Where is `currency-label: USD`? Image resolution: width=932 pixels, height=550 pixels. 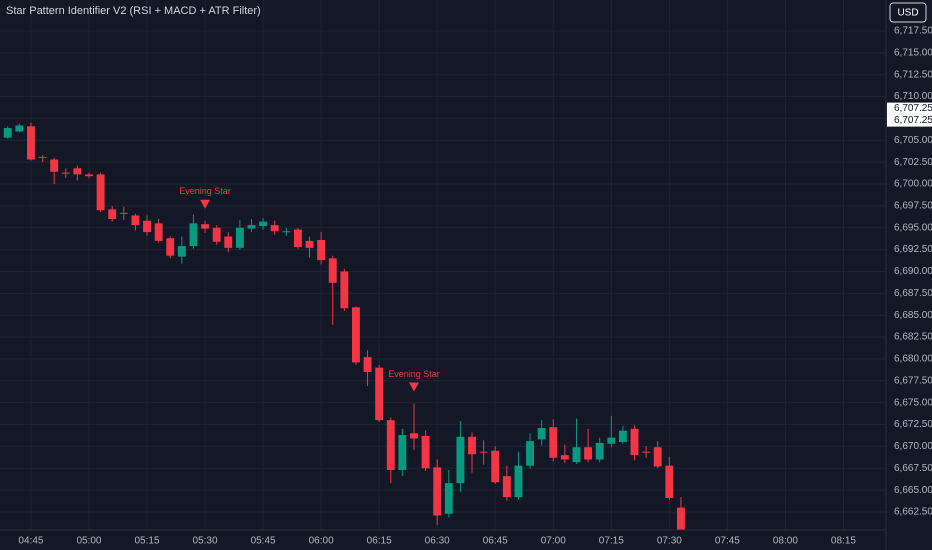
currency-label: USD is located at coordinates (907, 13).